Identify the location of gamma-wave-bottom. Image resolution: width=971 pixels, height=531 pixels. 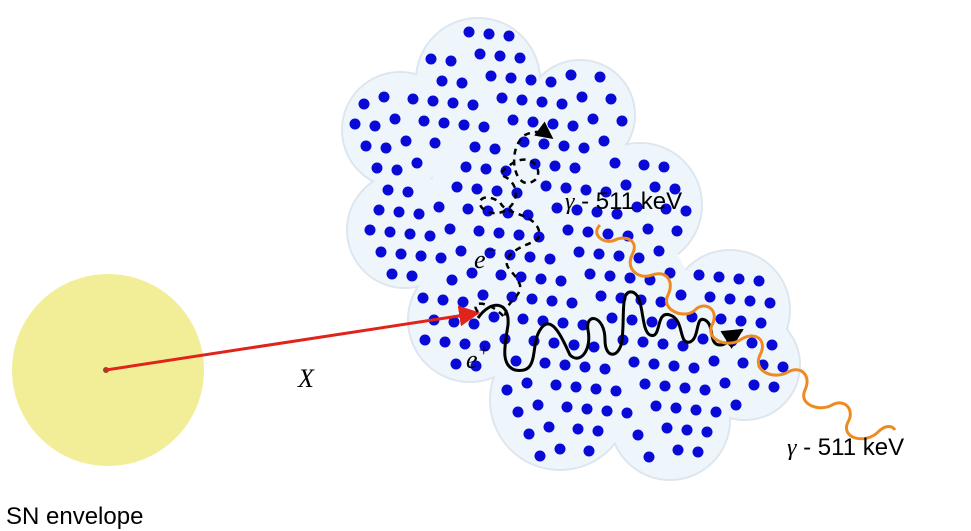
(803, 382).